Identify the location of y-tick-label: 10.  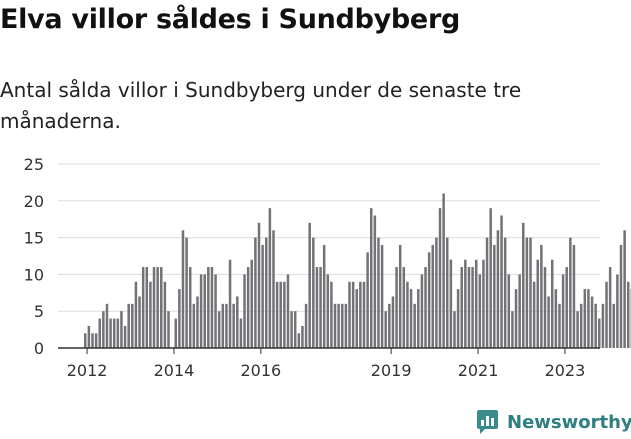
(34, 274).